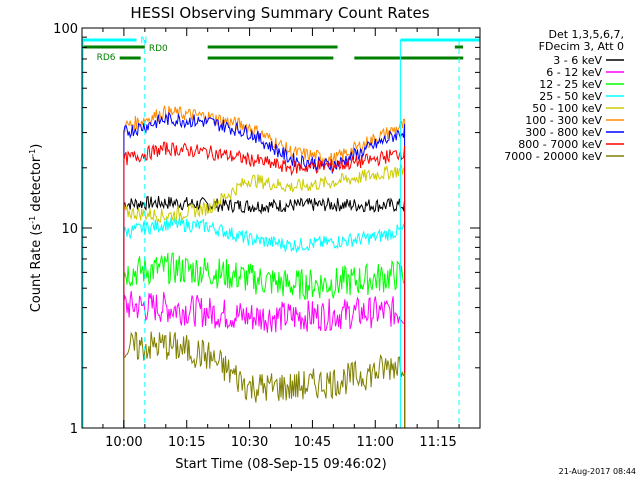  Describe the element at coordinates (279, 13) in the screenshot. I see `chart-title: HESSI Observing Summary Count Rates` at that location.